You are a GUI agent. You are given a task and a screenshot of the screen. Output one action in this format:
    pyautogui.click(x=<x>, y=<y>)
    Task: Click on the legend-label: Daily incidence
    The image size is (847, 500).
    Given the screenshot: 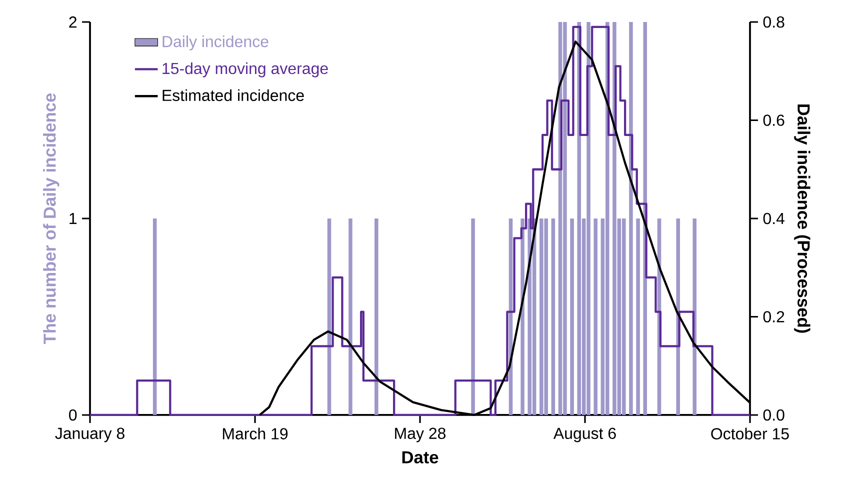 What is the action you would take?
    pyautogui.click(x=215, y=42)
    